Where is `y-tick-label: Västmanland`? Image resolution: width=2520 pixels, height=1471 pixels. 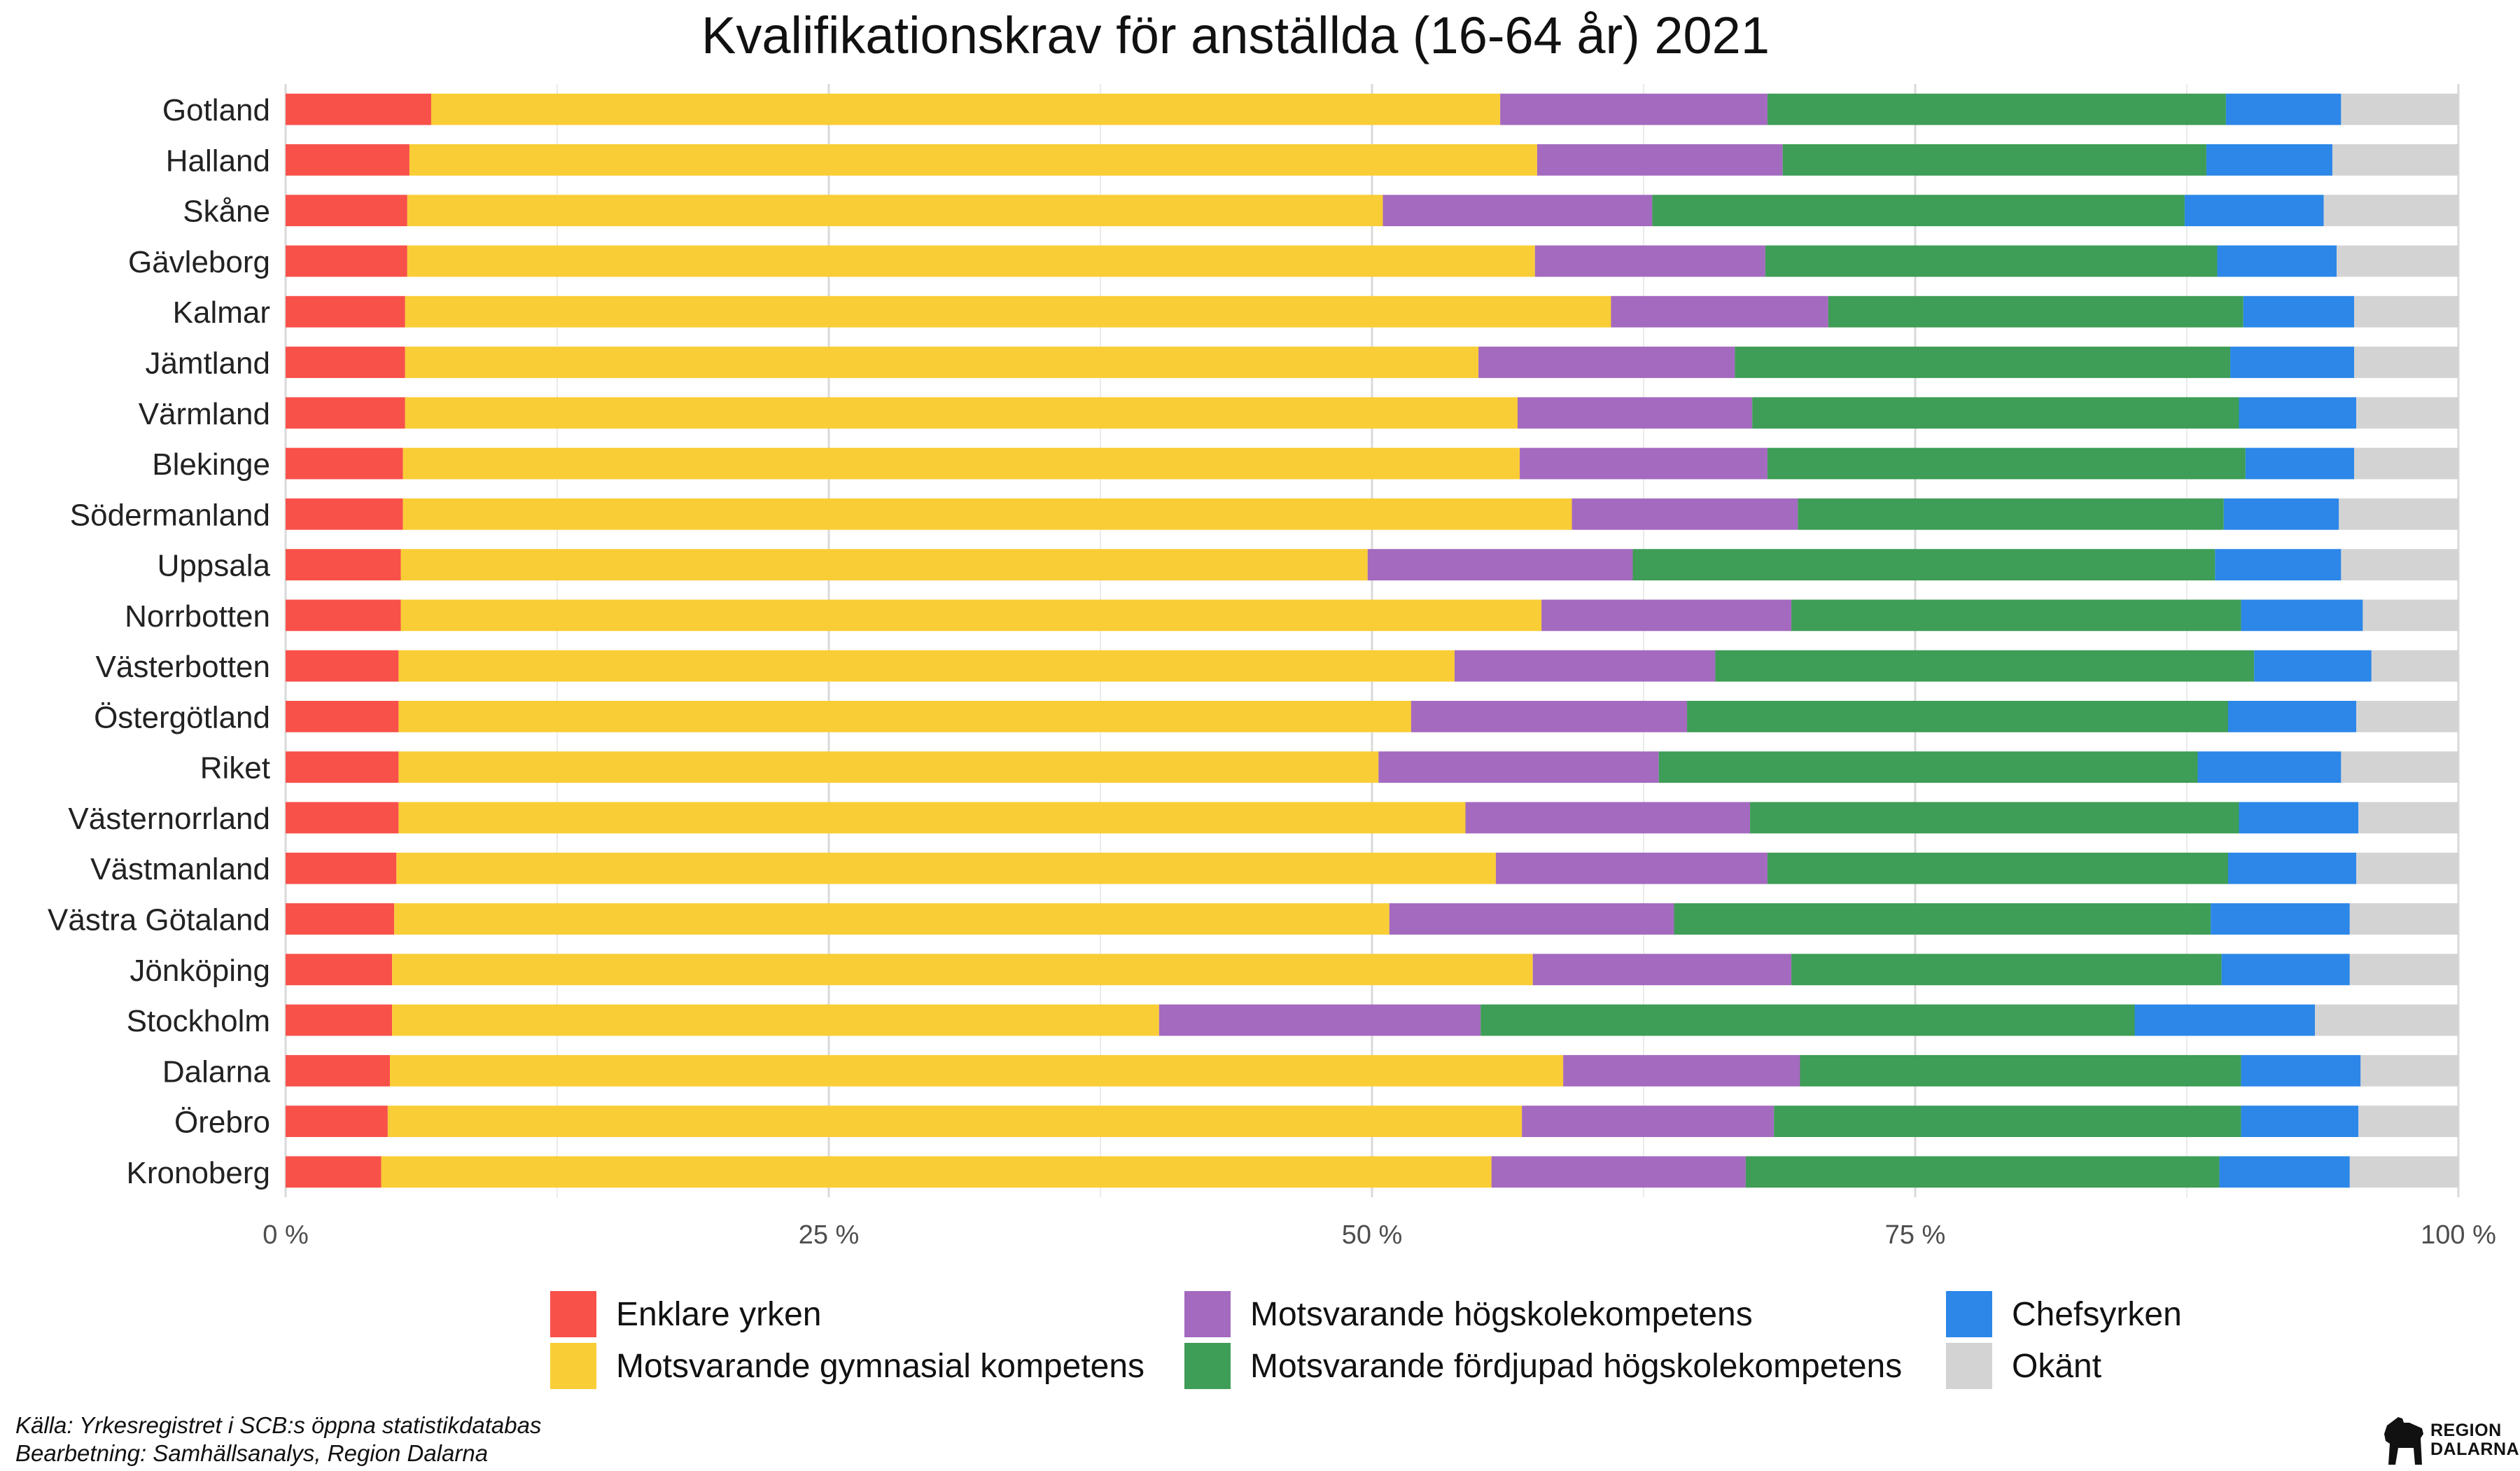
y-tick-label: Västmanland is located at coordinates (180, 869).